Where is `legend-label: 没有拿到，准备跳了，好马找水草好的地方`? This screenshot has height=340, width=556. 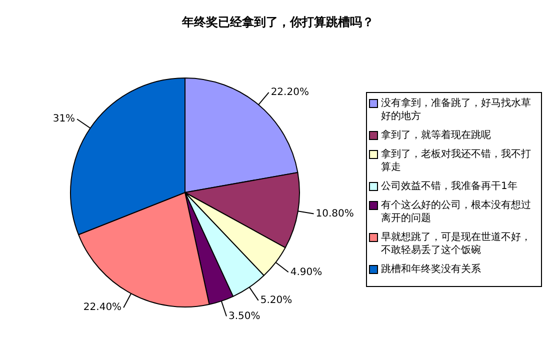
legend-label: 没有拿到，准备跳了，好马找水草好的地方 is located at coordinates (456, 110).